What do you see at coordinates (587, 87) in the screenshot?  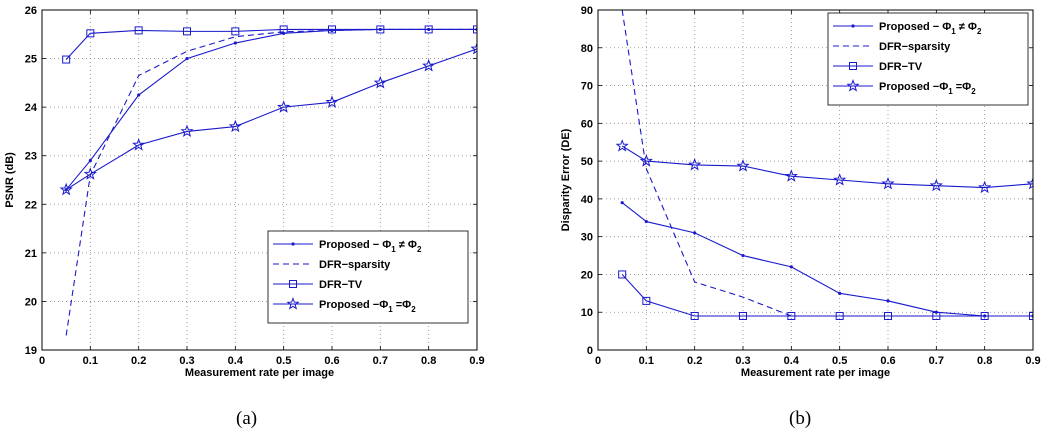 I see `y-tick-label: 70` at bounding box center [587, 87].